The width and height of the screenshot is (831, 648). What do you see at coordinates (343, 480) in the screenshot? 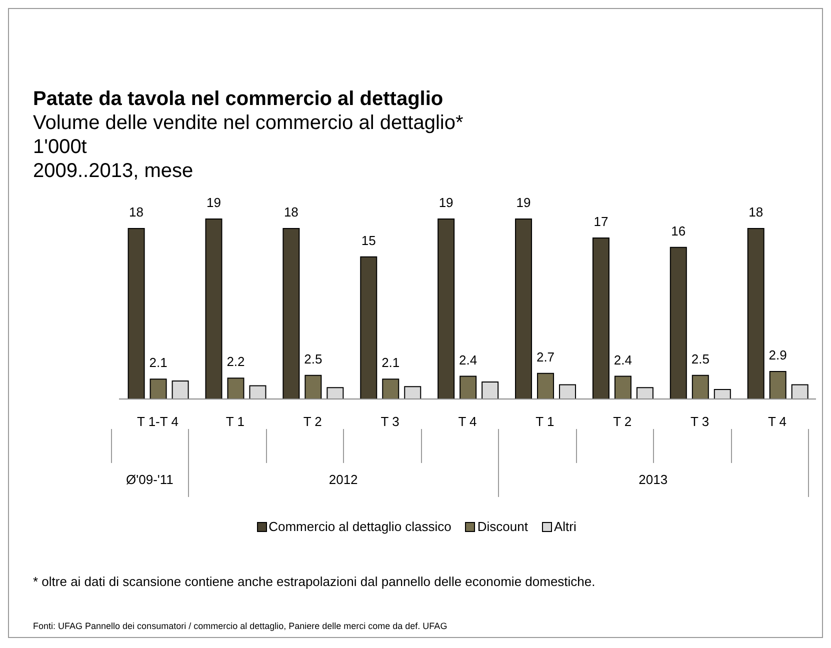
I see `text: 2012` at bounding box center [343, 480].